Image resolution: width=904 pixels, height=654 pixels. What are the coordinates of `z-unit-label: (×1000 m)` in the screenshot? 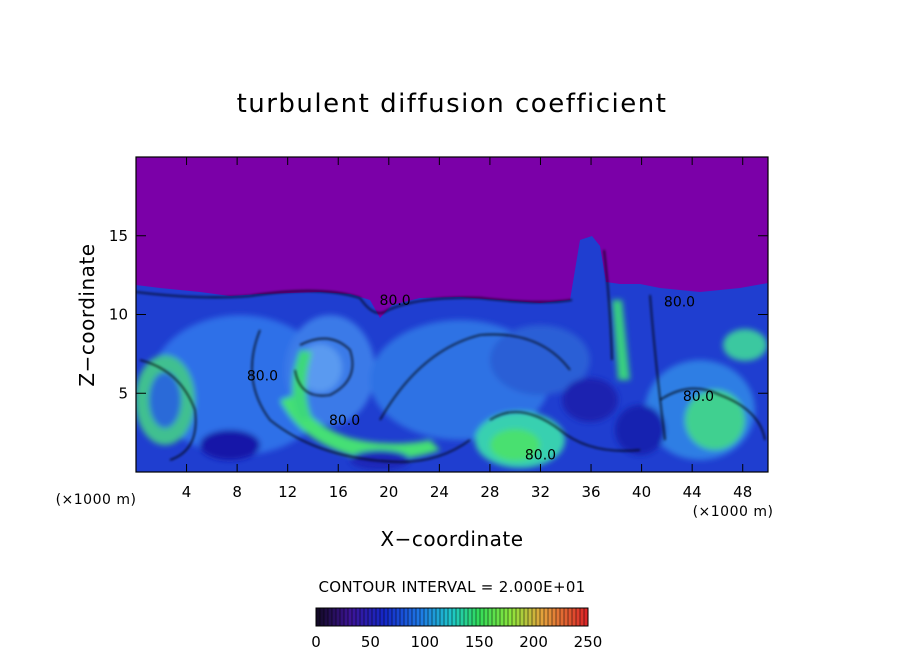 It's located at (96, 500).